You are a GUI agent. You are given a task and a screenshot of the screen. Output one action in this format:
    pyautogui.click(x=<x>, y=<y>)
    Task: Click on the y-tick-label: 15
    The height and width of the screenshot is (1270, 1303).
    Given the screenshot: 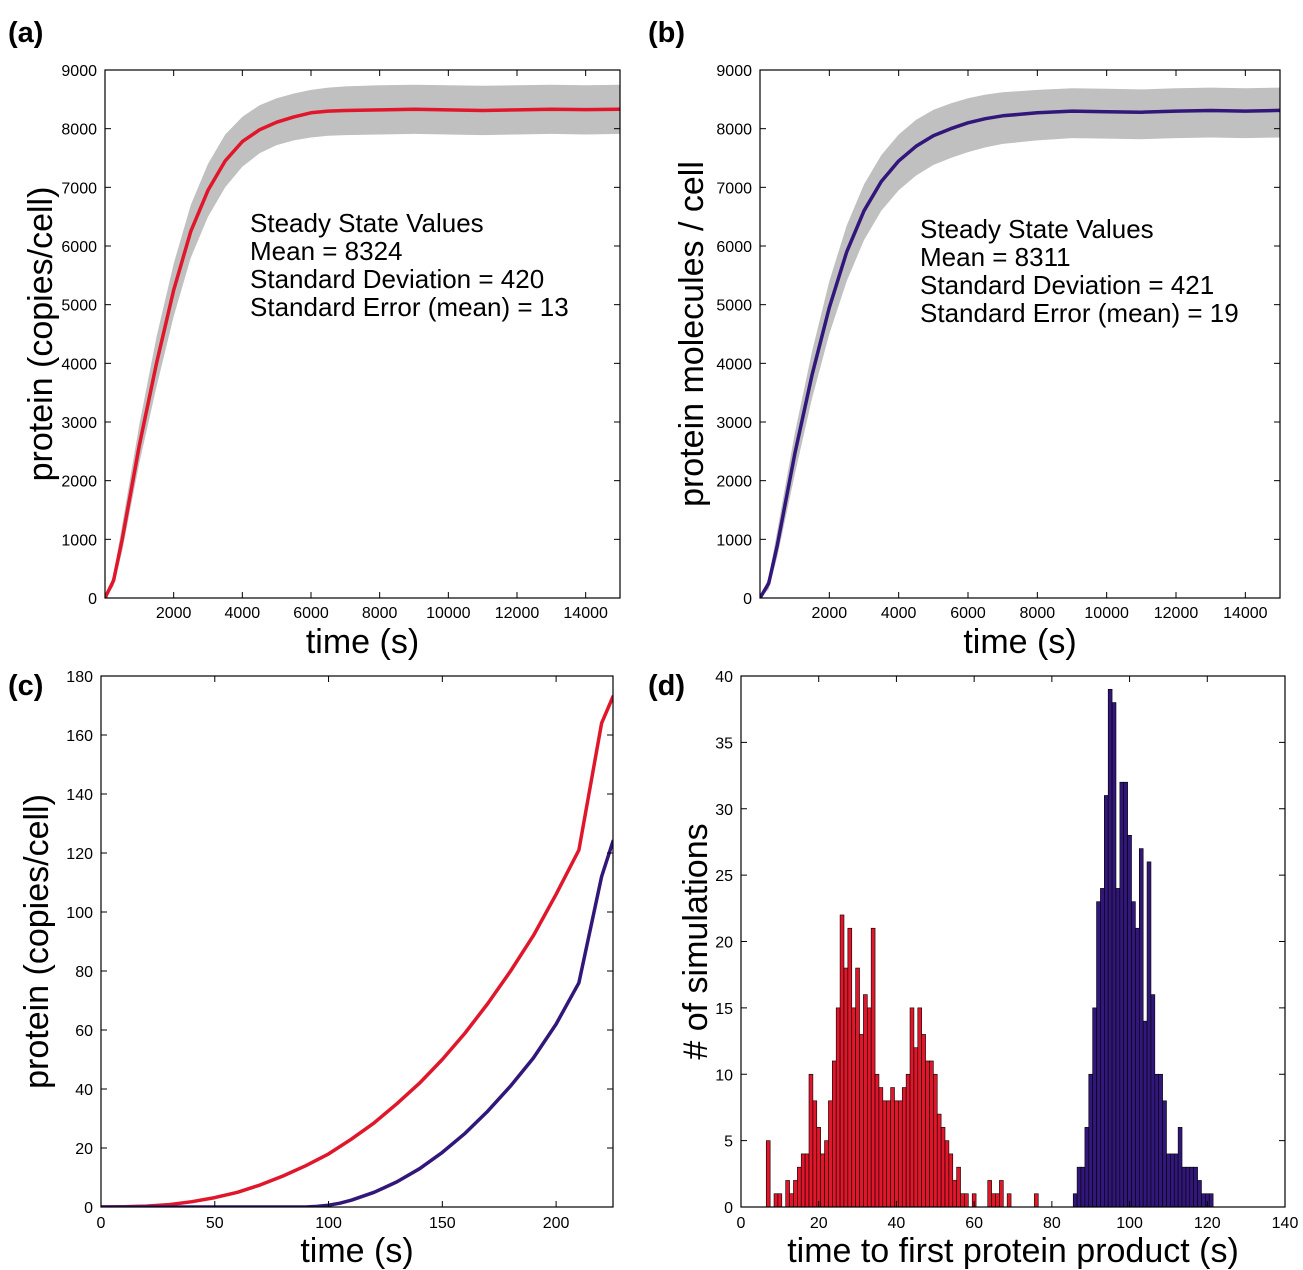 What is the action you would take?
    pyautogui.click(x=724, y=1009)
    